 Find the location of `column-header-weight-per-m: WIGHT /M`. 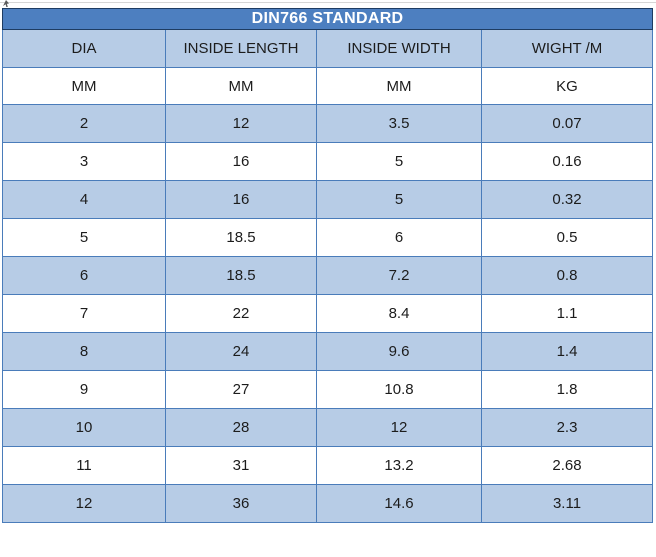

column-header-weight-per-m: WIGHT /M is located at coordinates (567, 48).